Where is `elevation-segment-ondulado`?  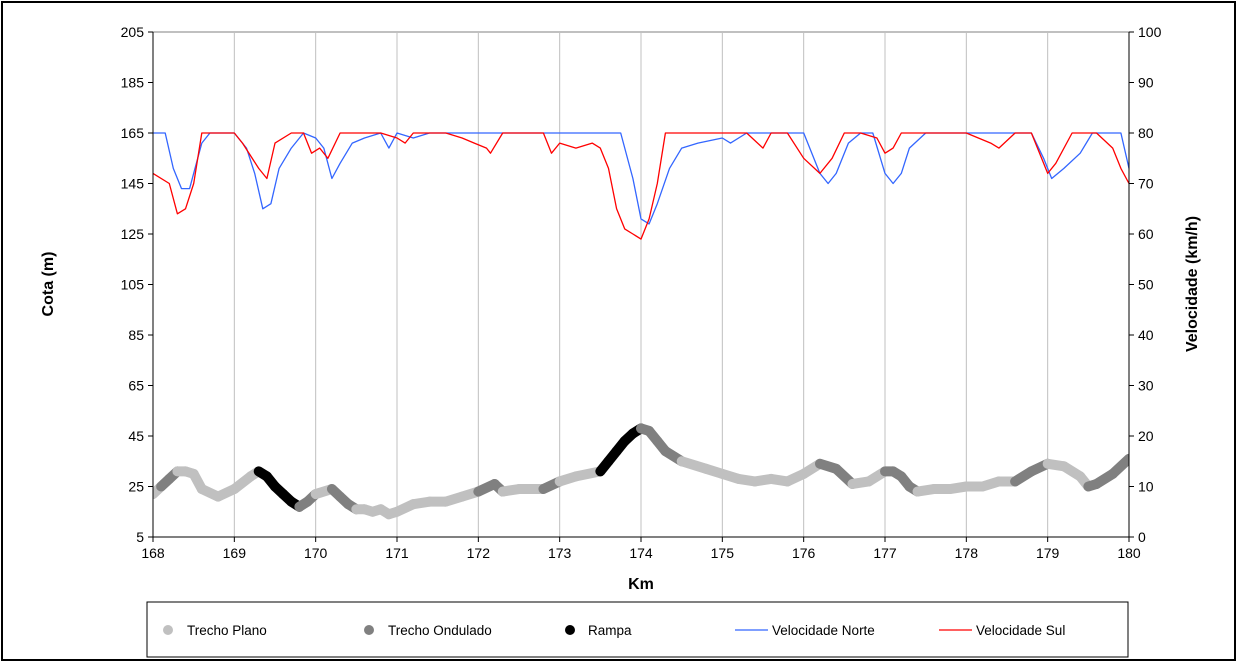
elevation-segment-ondulado is located at coordinates (1118, 466).